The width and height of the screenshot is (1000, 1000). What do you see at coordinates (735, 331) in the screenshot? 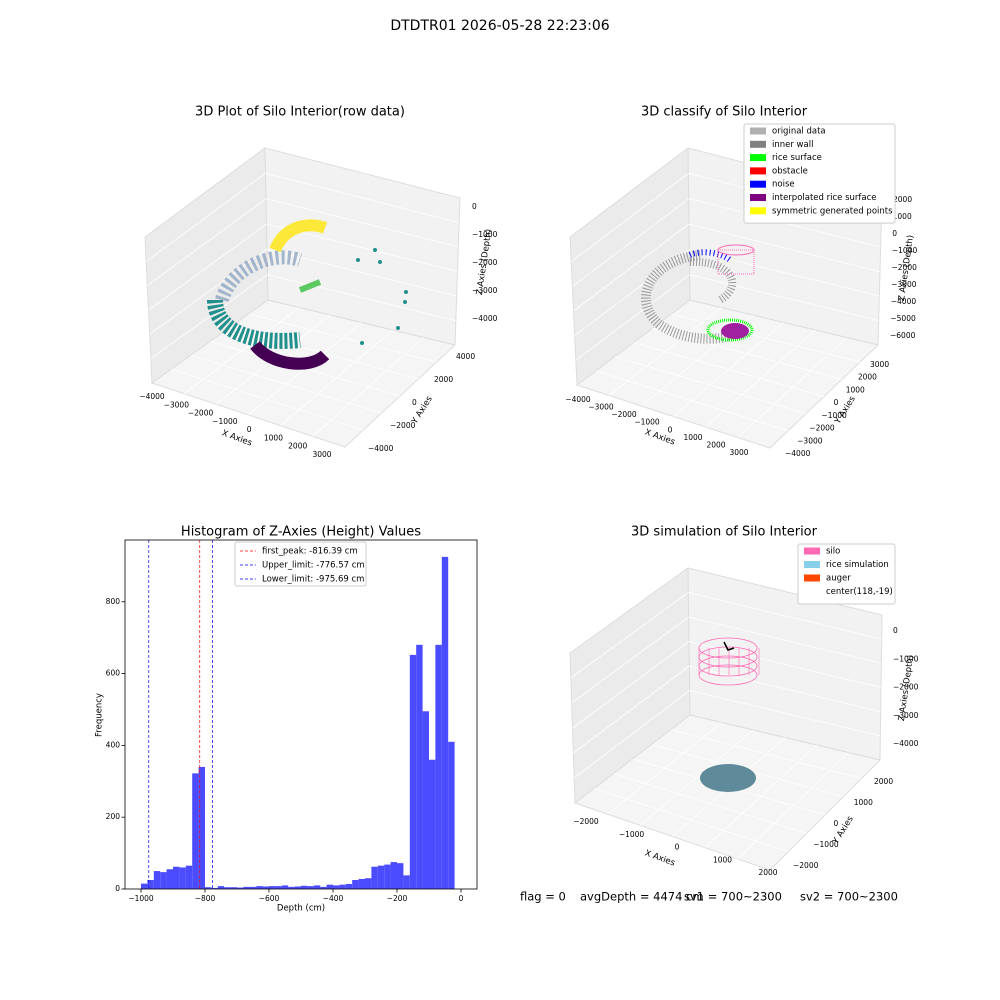
I see `interpolated-surface` at bounding box center [735, 331].